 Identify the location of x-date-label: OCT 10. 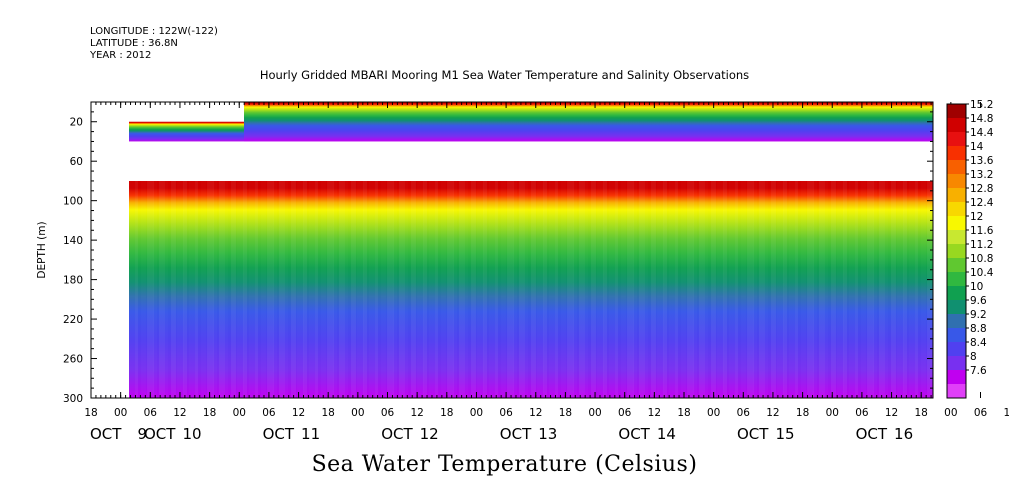
(173, 434).